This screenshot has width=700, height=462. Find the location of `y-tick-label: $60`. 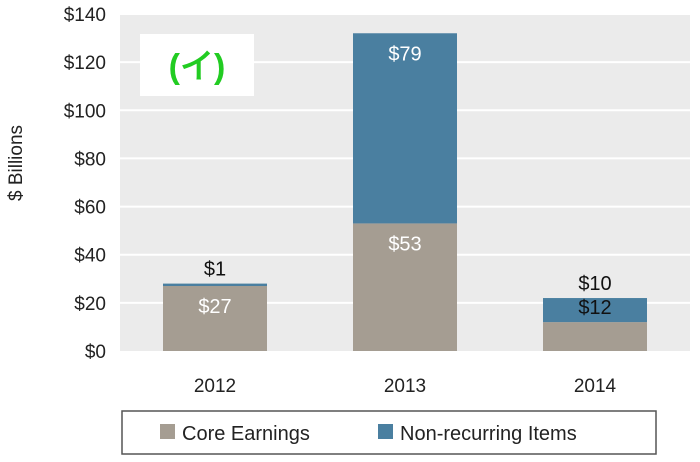

y-tick-label: $60 is located at coordinates (90, 208).